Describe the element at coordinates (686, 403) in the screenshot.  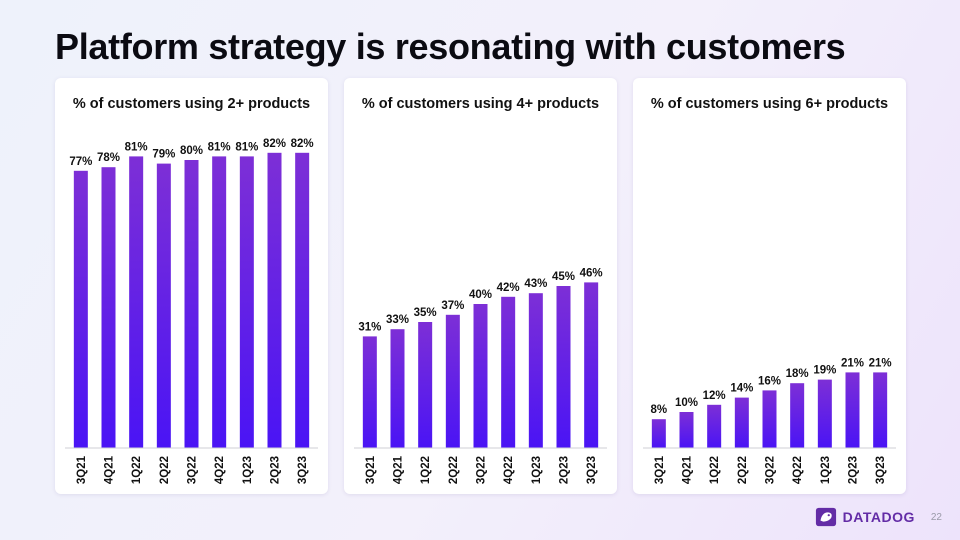
I see `data-label: 10%` at that location.